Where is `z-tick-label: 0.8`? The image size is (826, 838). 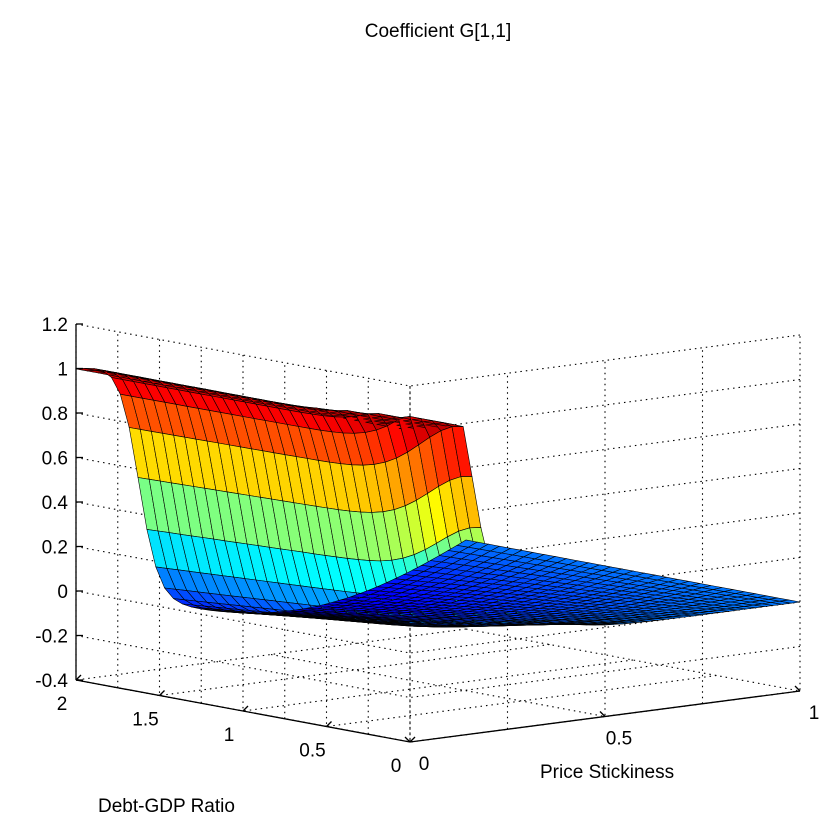 z-tick-label: 0.8 is located at coordinates (55, 414).